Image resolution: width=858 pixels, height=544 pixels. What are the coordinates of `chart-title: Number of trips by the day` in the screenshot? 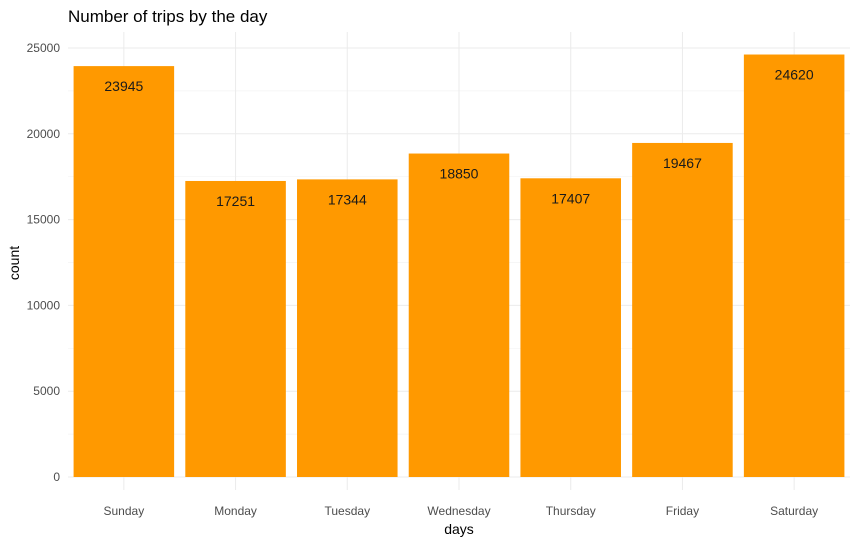 It's located at (168, 16).